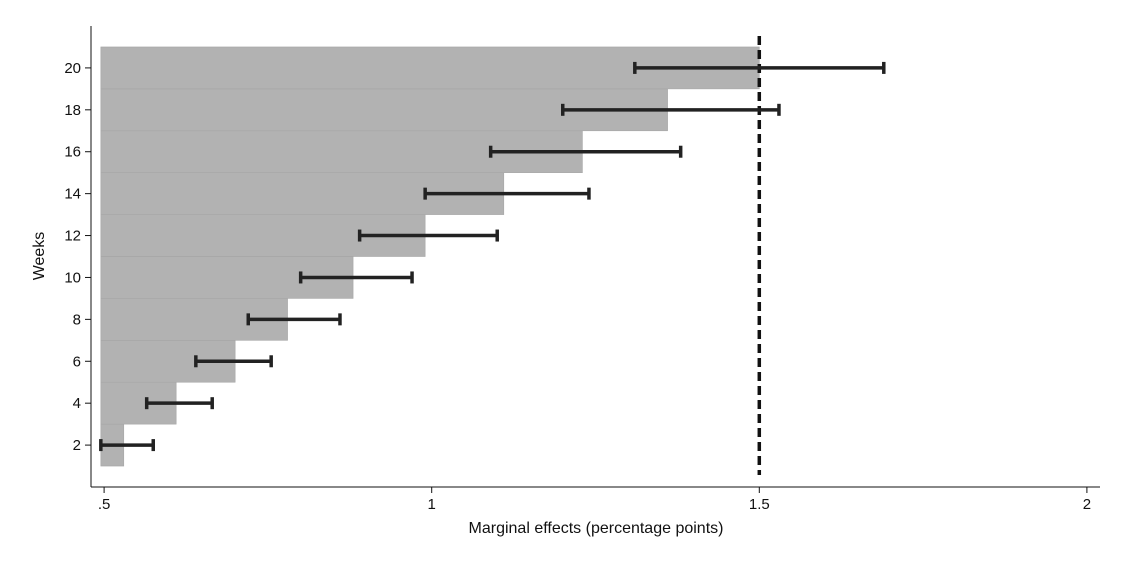 The image size is (1123, 563). I want to click on x-tick-label-1: 1, so click(432, 504).